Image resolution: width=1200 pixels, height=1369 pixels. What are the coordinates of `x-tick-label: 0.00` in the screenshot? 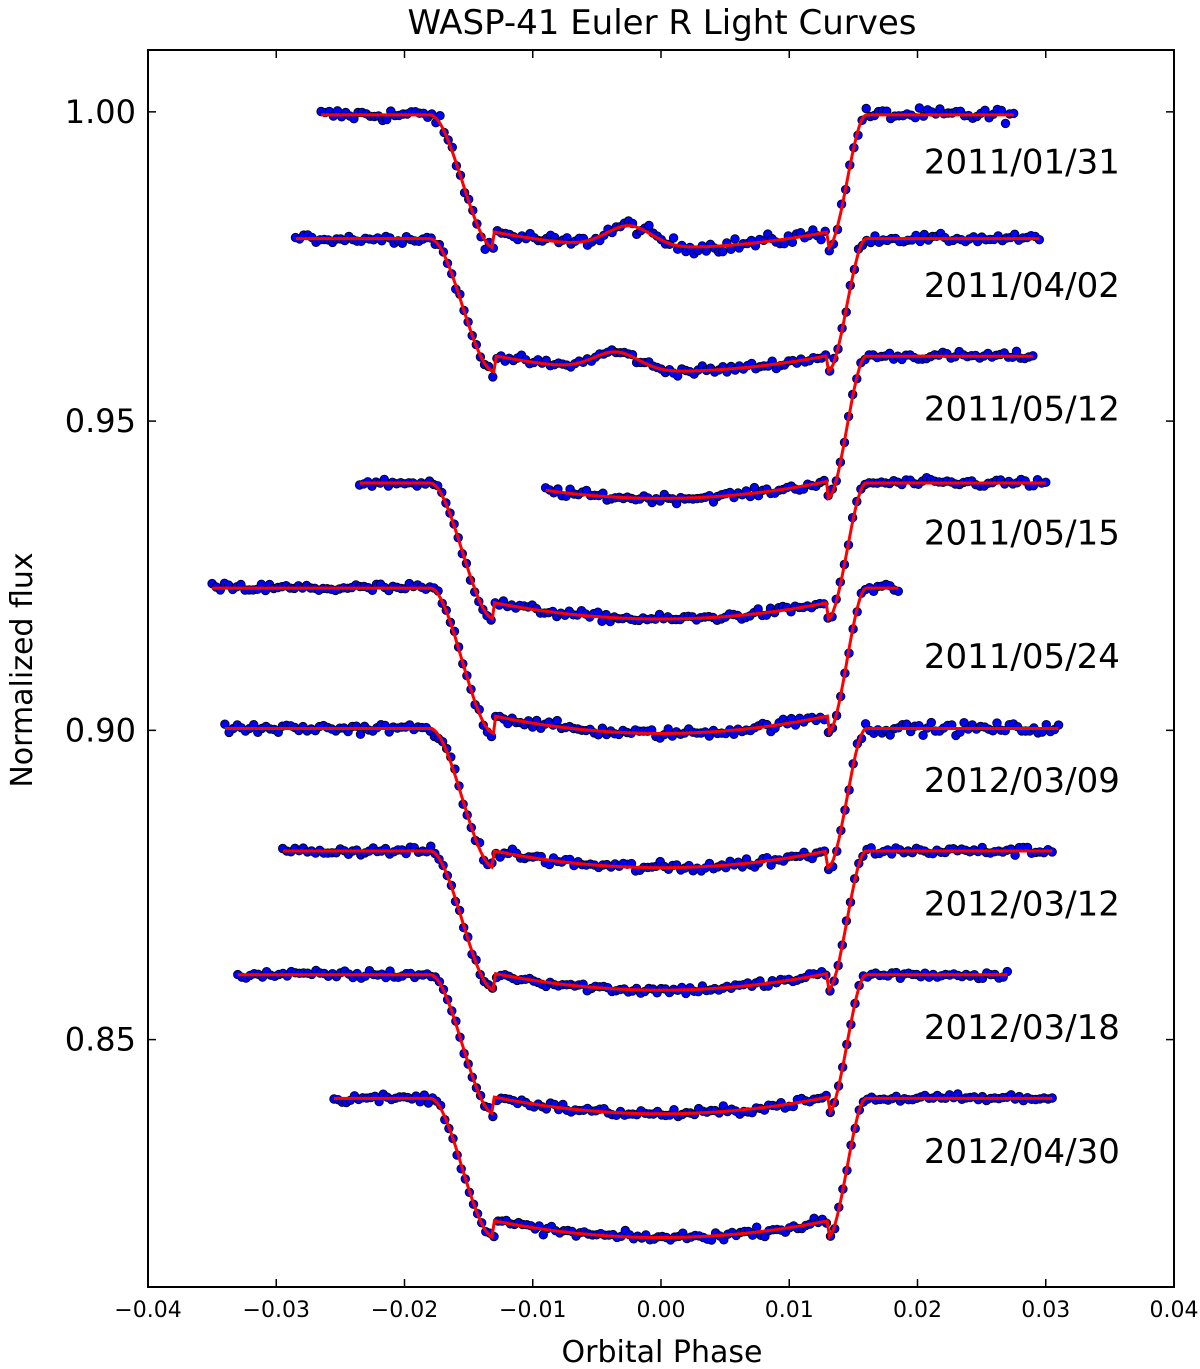 It's located at (661, 1310).